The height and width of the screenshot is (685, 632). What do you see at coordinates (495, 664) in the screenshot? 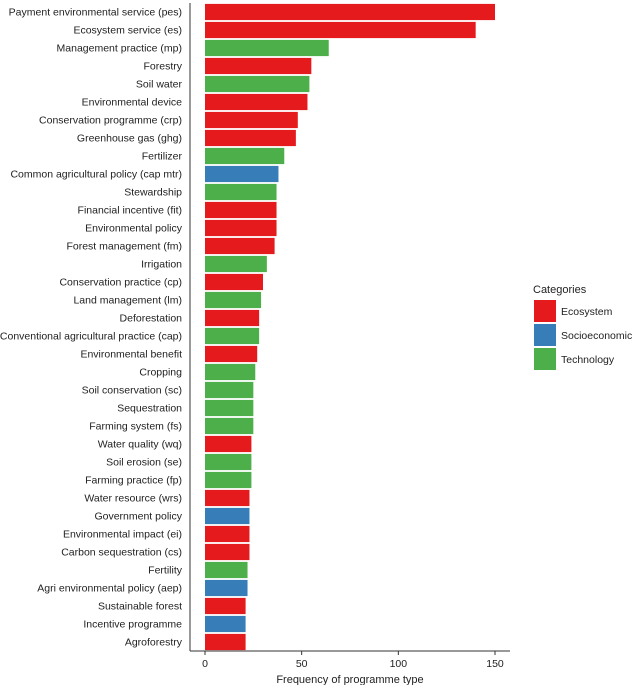
I see `x-tick-label: 150` at bounding box center [495, 664].